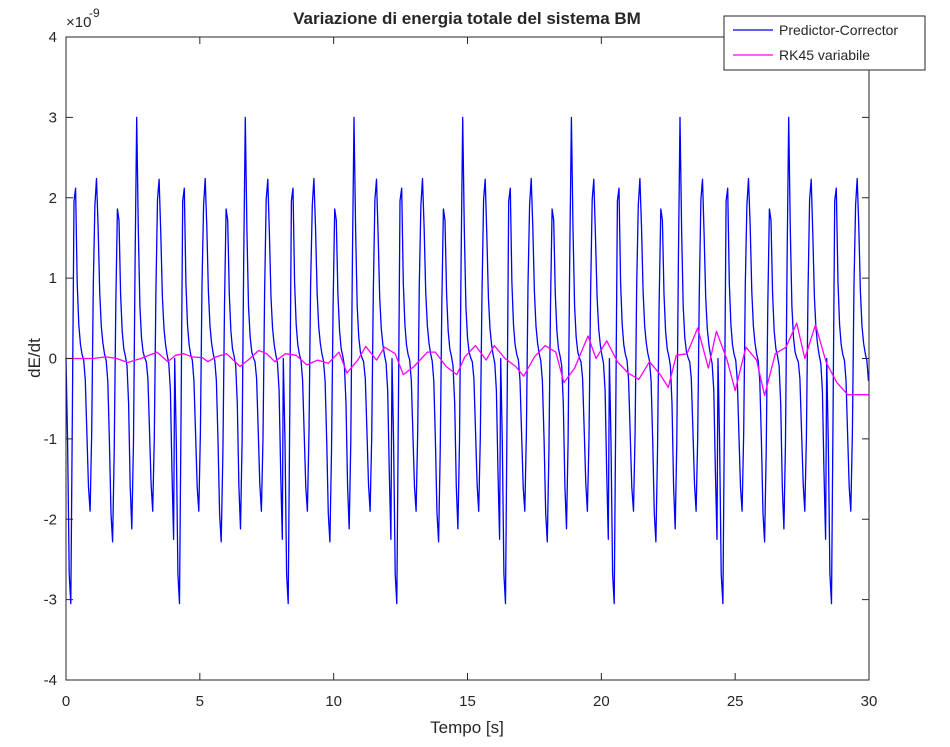 Image resolution: width=950 pixels, height=747 pixels. Describe the element at coordinates (467, 727) in the screenshot. I see `x-axis-label: Tempo [s]` at that location.